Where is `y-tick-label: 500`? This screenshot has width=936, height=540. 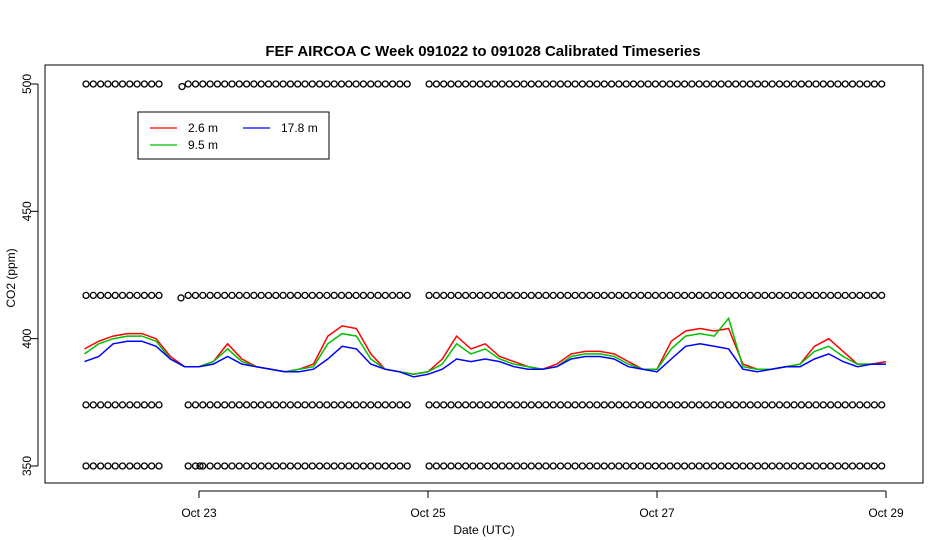 y-tick-label: 500 is located at coordinates (27, 84).